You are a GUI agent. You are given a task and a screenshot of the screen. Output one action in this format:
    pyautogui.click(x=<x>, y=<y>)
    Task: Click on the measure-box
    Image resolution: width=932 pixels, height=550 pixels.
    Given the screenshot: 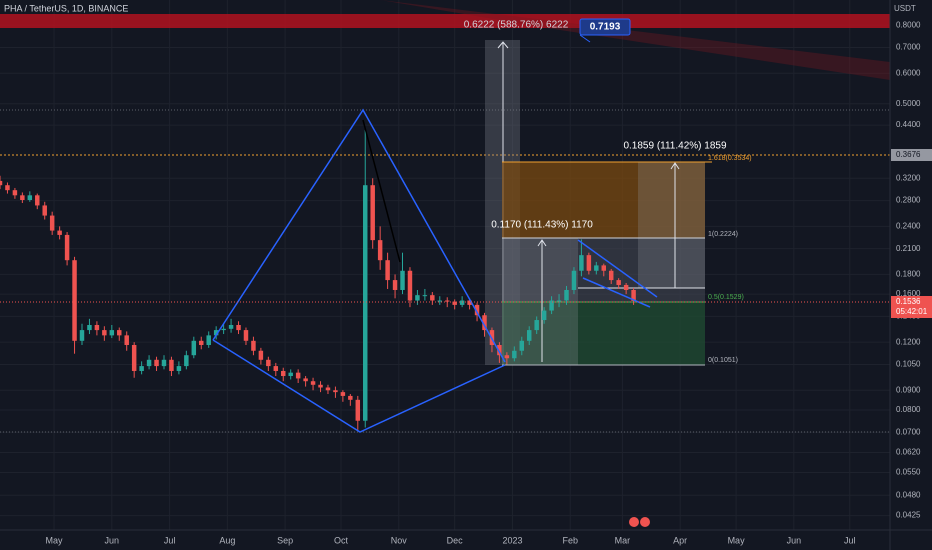 What is the action you would take?
    pyautogui.click(x=671, y=225)
    